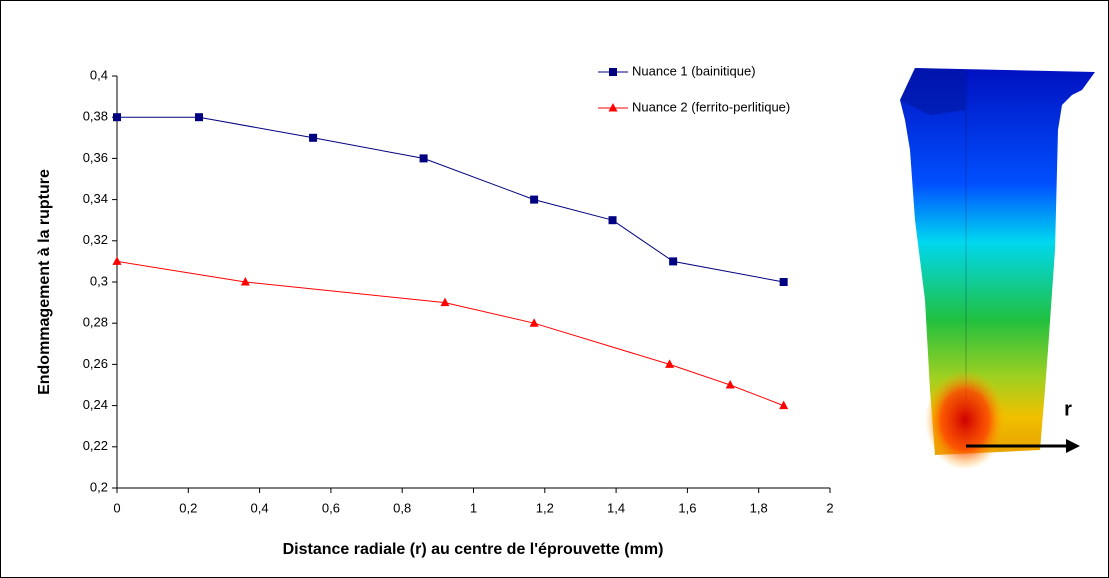  I want to click on x-tick-label: 0,8, so click(402, 507).